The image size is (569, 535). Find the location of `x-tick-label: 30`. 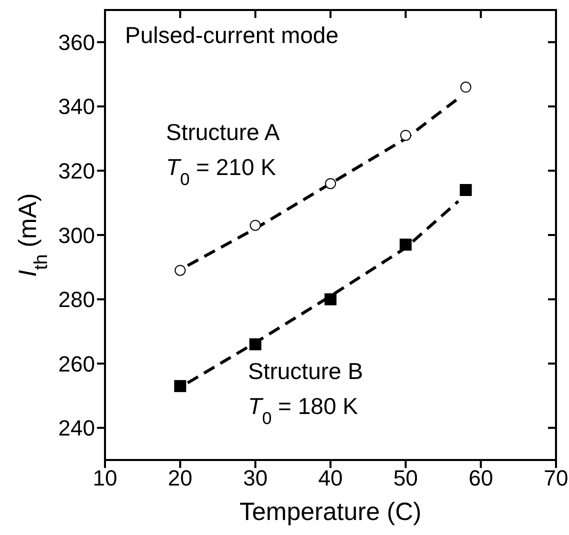

x-tick-label: 30 is located at coordinates (255, 478).